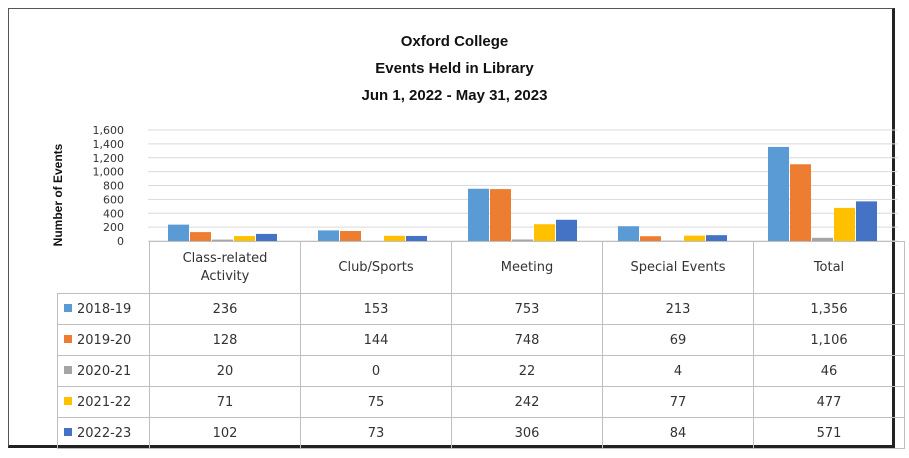  Describe the element at coordinates (376, 371) in the screenshot. I see `data-label: 0` at that location.